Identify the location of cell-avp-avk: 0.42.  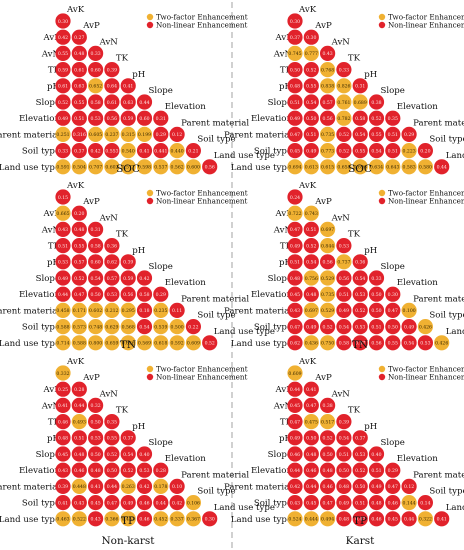
(63, 37).